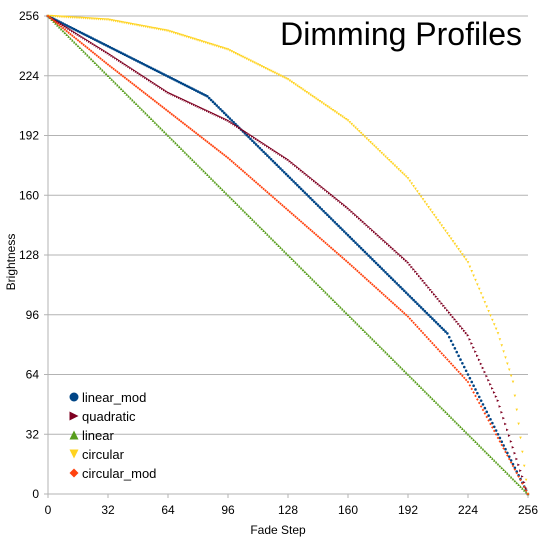 The height and width of the screenshot is (540, 553). I want to click on x-tick-label: 0, so click(48, 510).